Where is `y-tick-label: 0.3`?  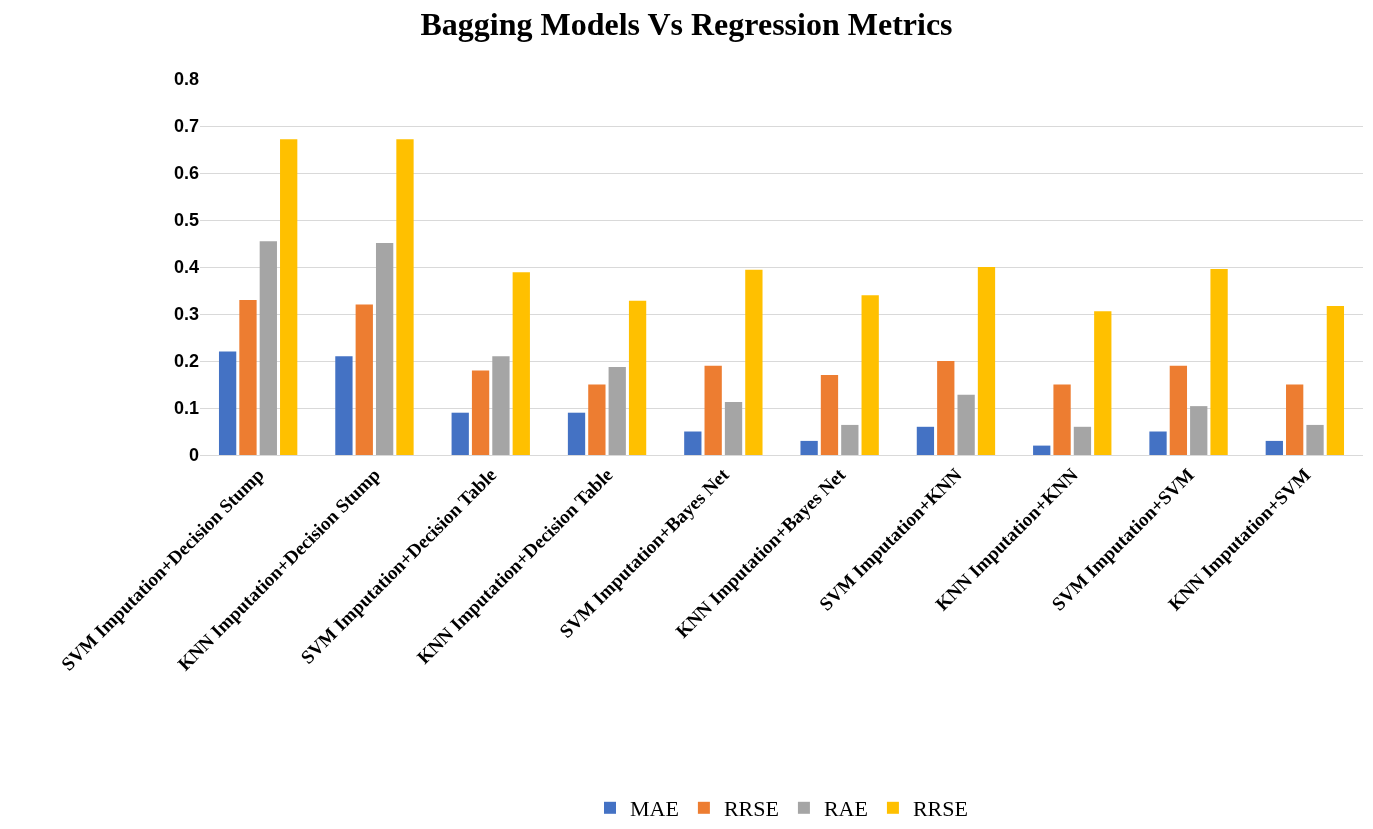
y-tick-label: 0.3 is located at coordinates (186, 314).